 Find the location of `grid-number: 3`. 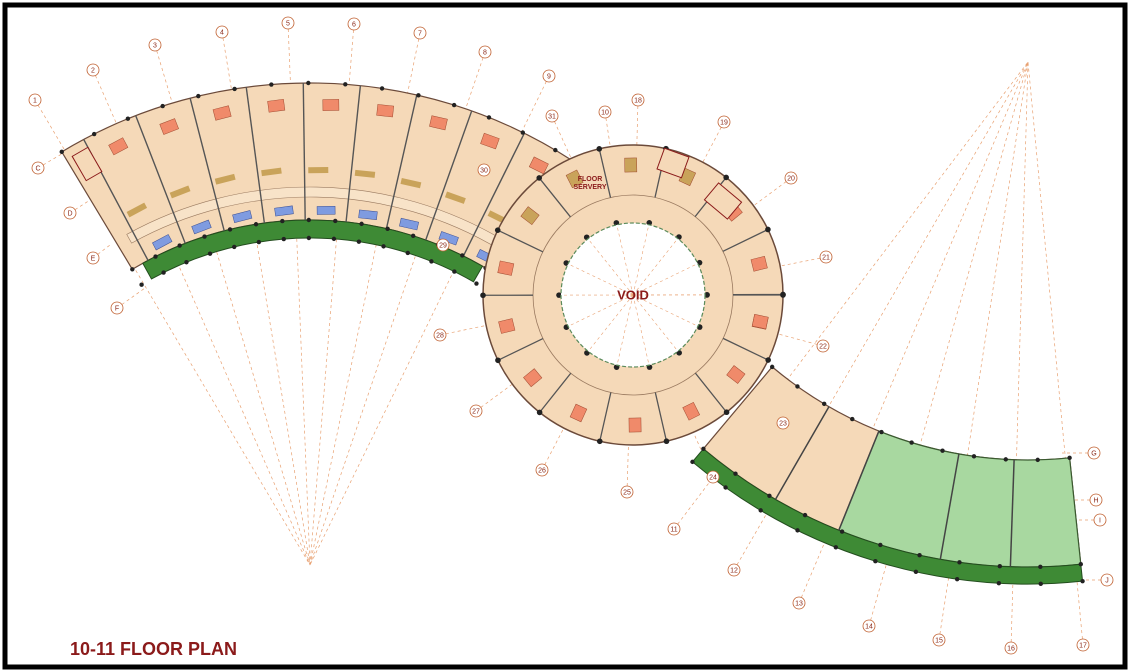

grid-number: 3 is located at coordinates (155, 45).